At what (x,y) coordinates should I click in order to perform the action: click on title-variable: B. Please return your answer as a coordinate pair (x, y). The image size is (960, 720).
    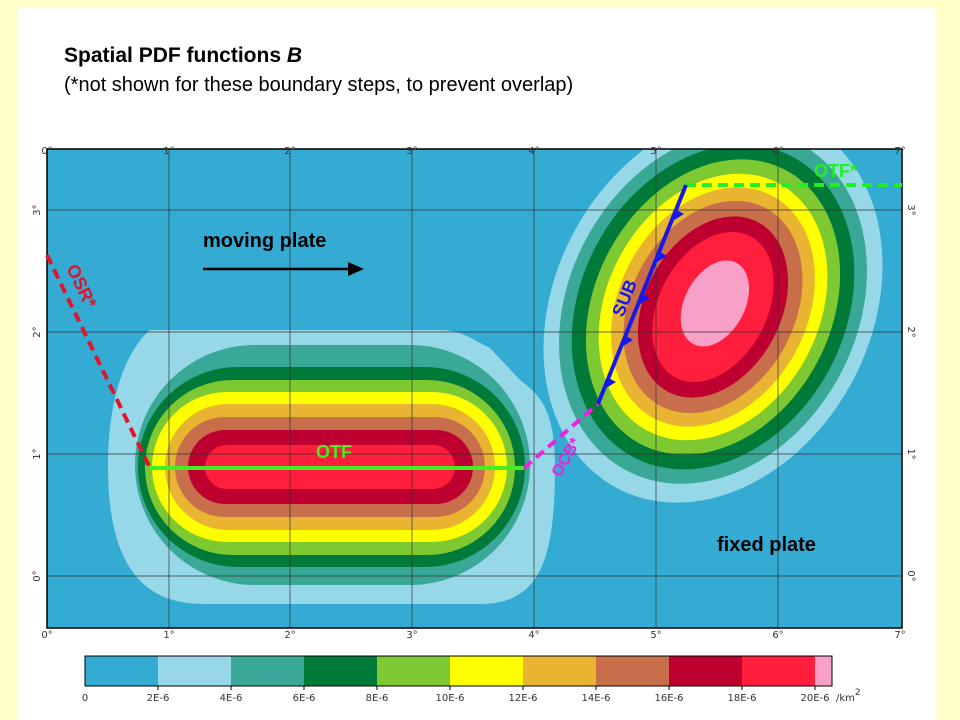
    Looking at the image, I should click on (294, 55).